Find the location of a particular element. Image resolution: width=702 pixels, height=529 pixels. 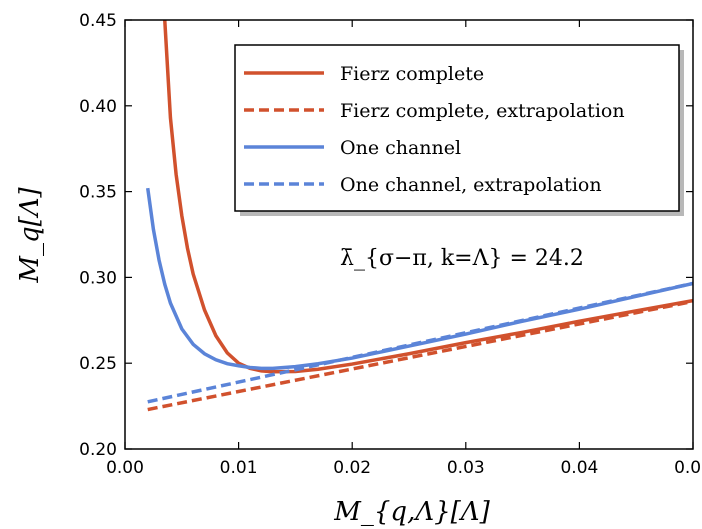

legend-label-3: One channel, extrapolation is located at coordinates (471, 185).